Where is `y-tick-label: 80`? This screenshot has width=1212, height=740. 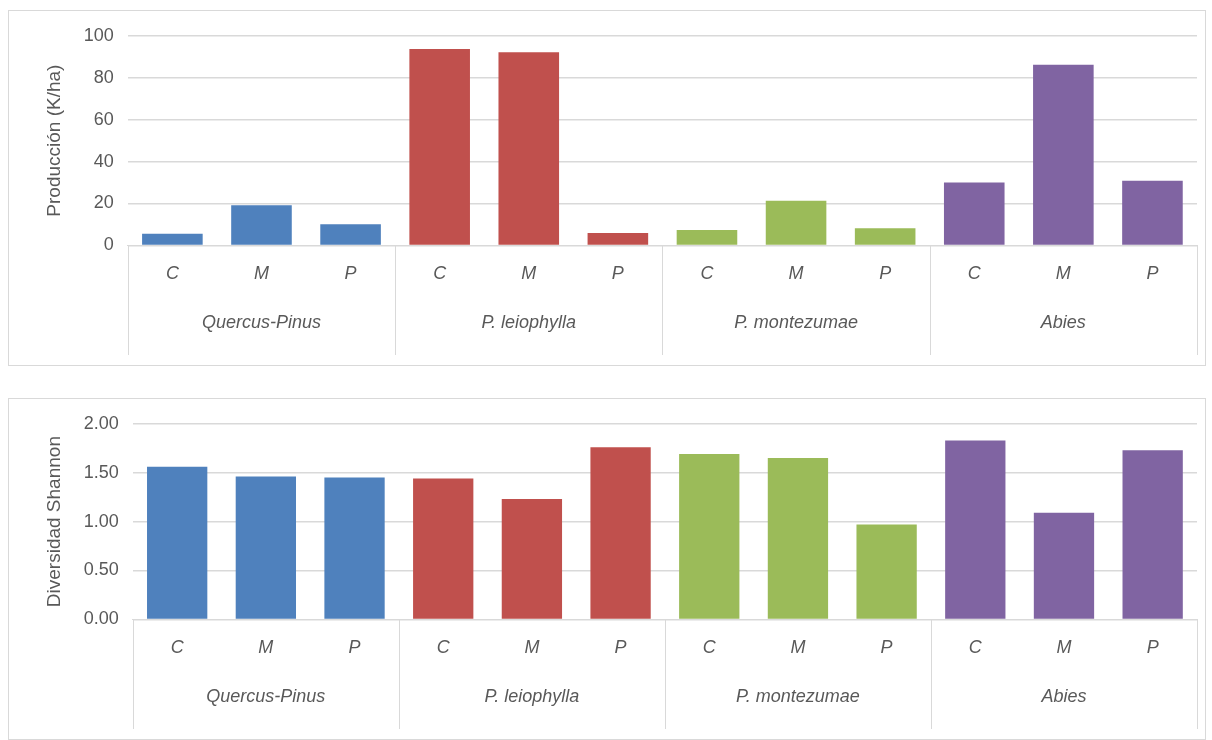 y-tick-label: 80 is located at coordinates (103, 76).